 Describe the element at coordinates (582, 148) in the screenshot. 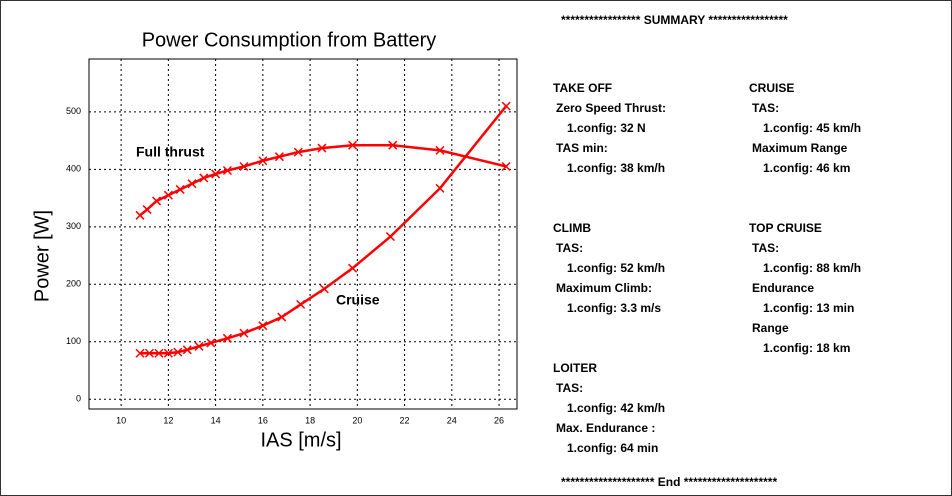

I see `item-label: TAS min:` at that location.